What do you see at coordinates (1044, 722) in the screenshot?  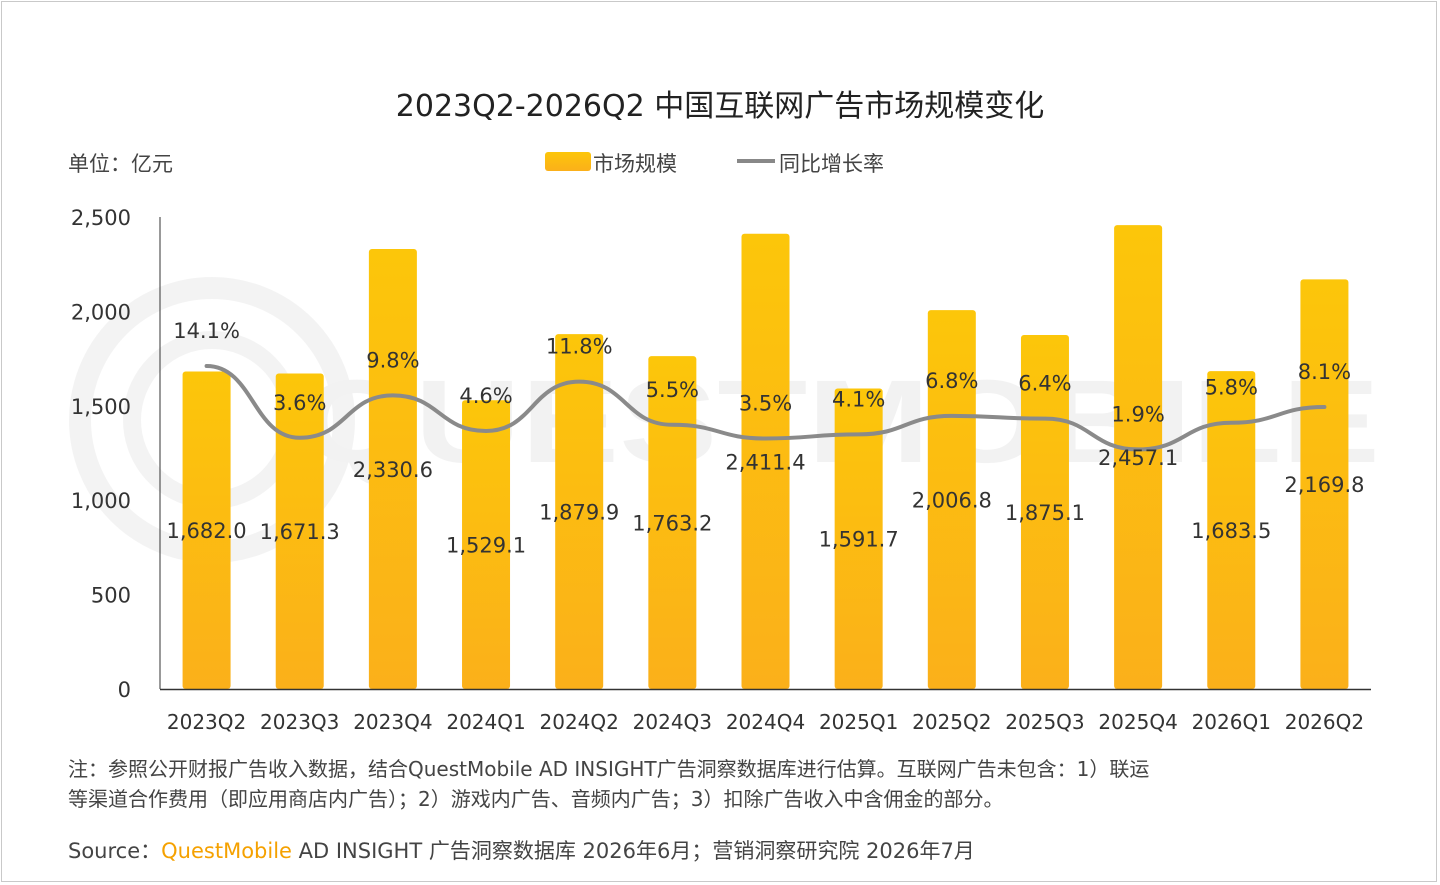 I see `x-tick-label: 2025Q3` at bounding box center [1044, 722].